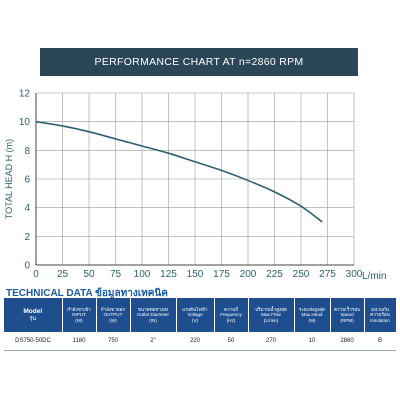 Image resolution: width=400 pixels, height=400 pixels. Describe the element at coordinates (36, 274) in the screenshot. I see `x-tick-label: 0` at that location.